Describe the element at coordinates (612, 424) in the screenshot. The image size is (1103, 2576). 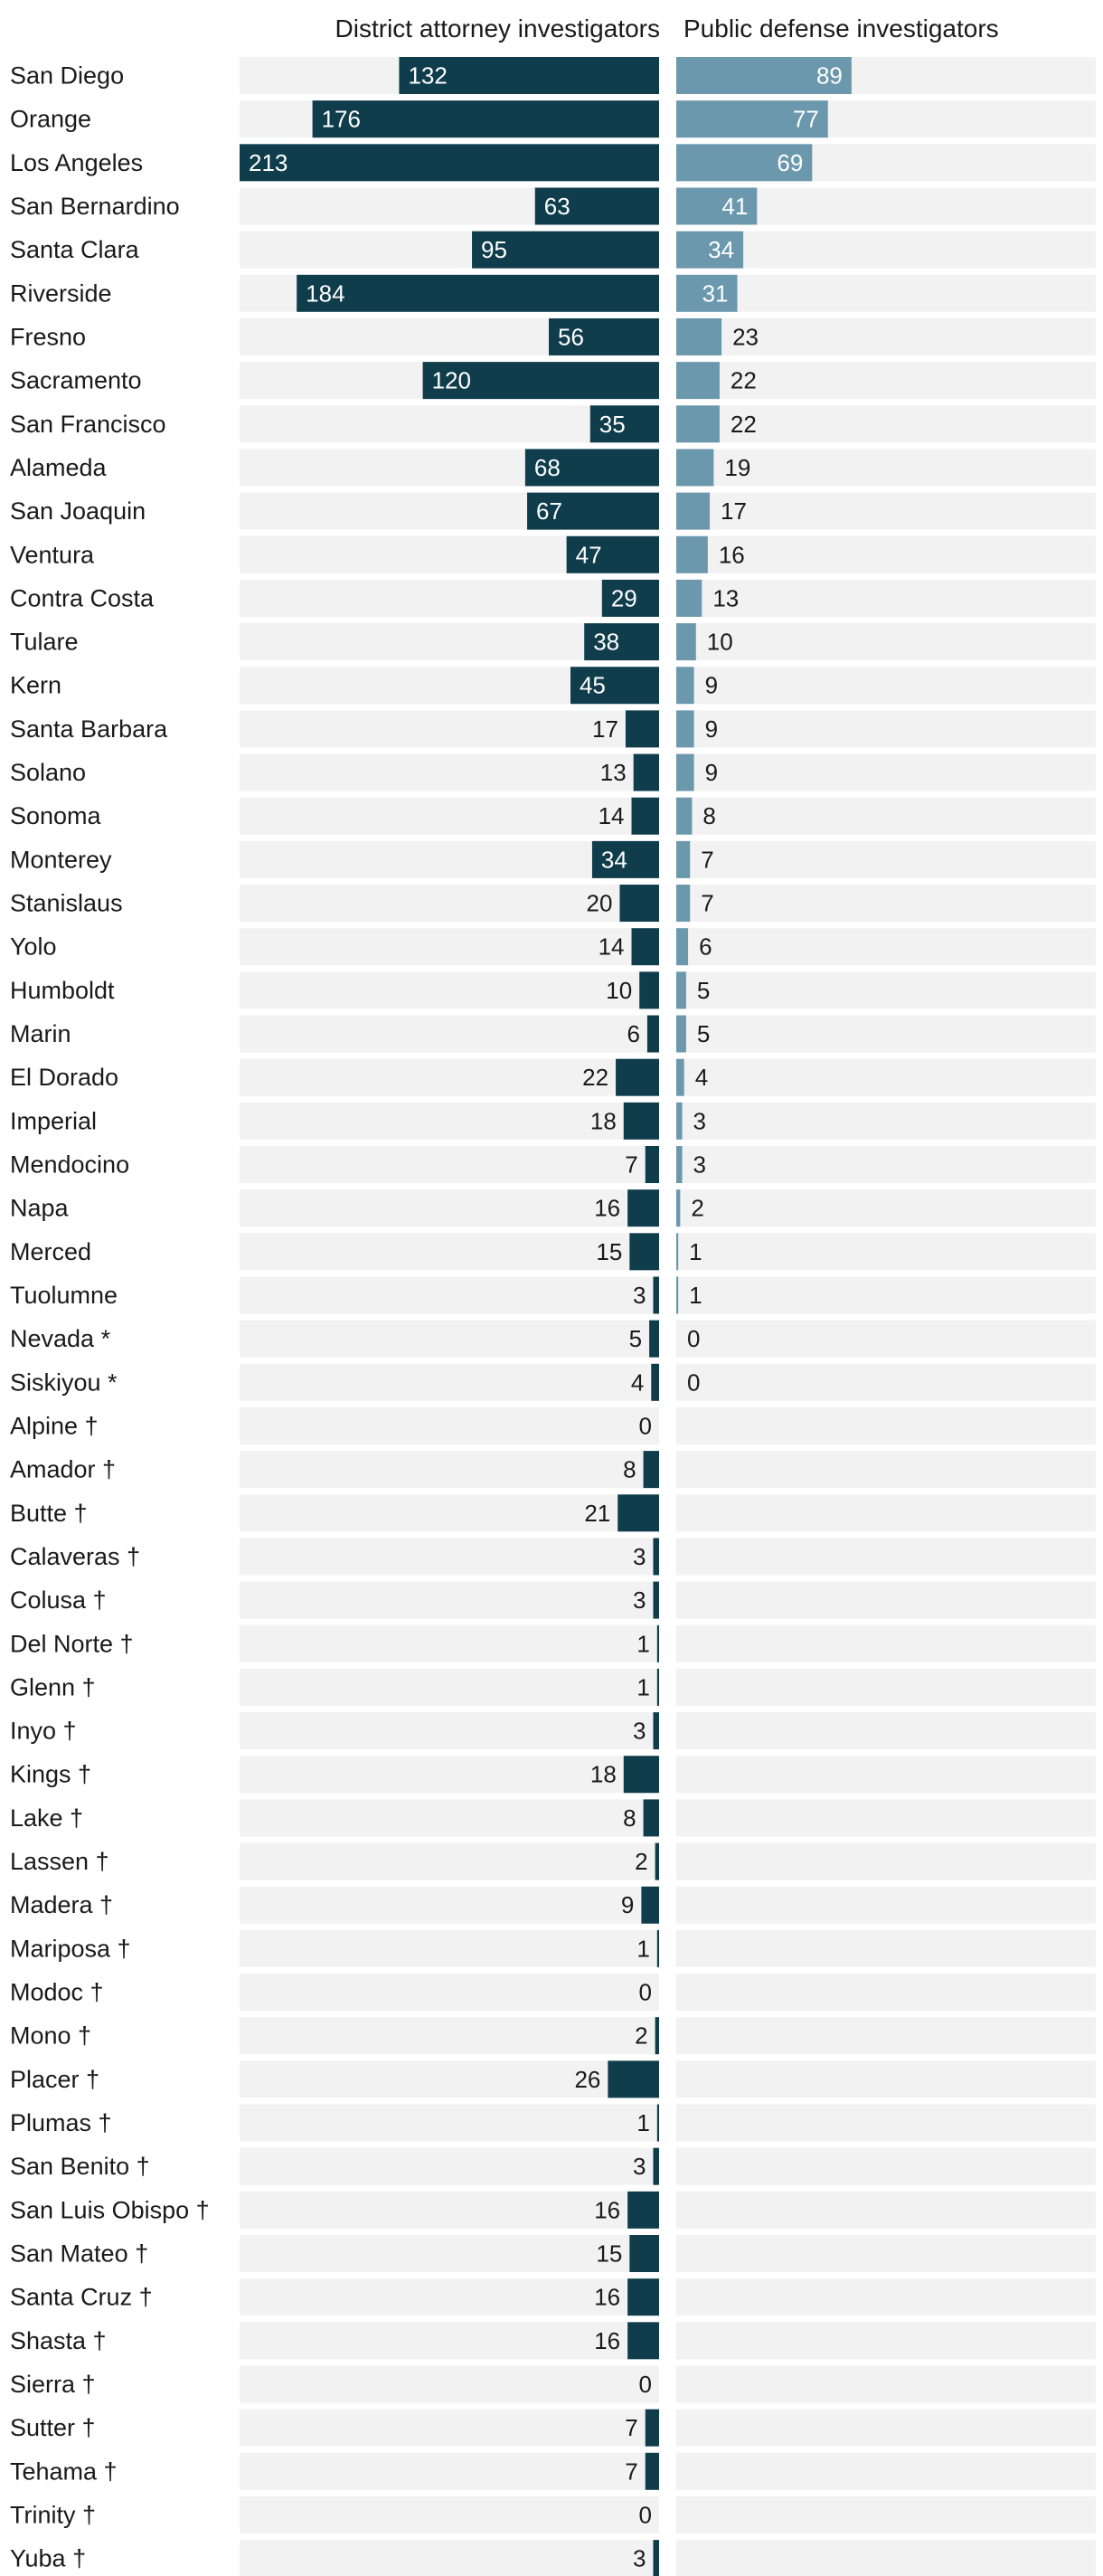
I see `da-value-label: 35` at that location.